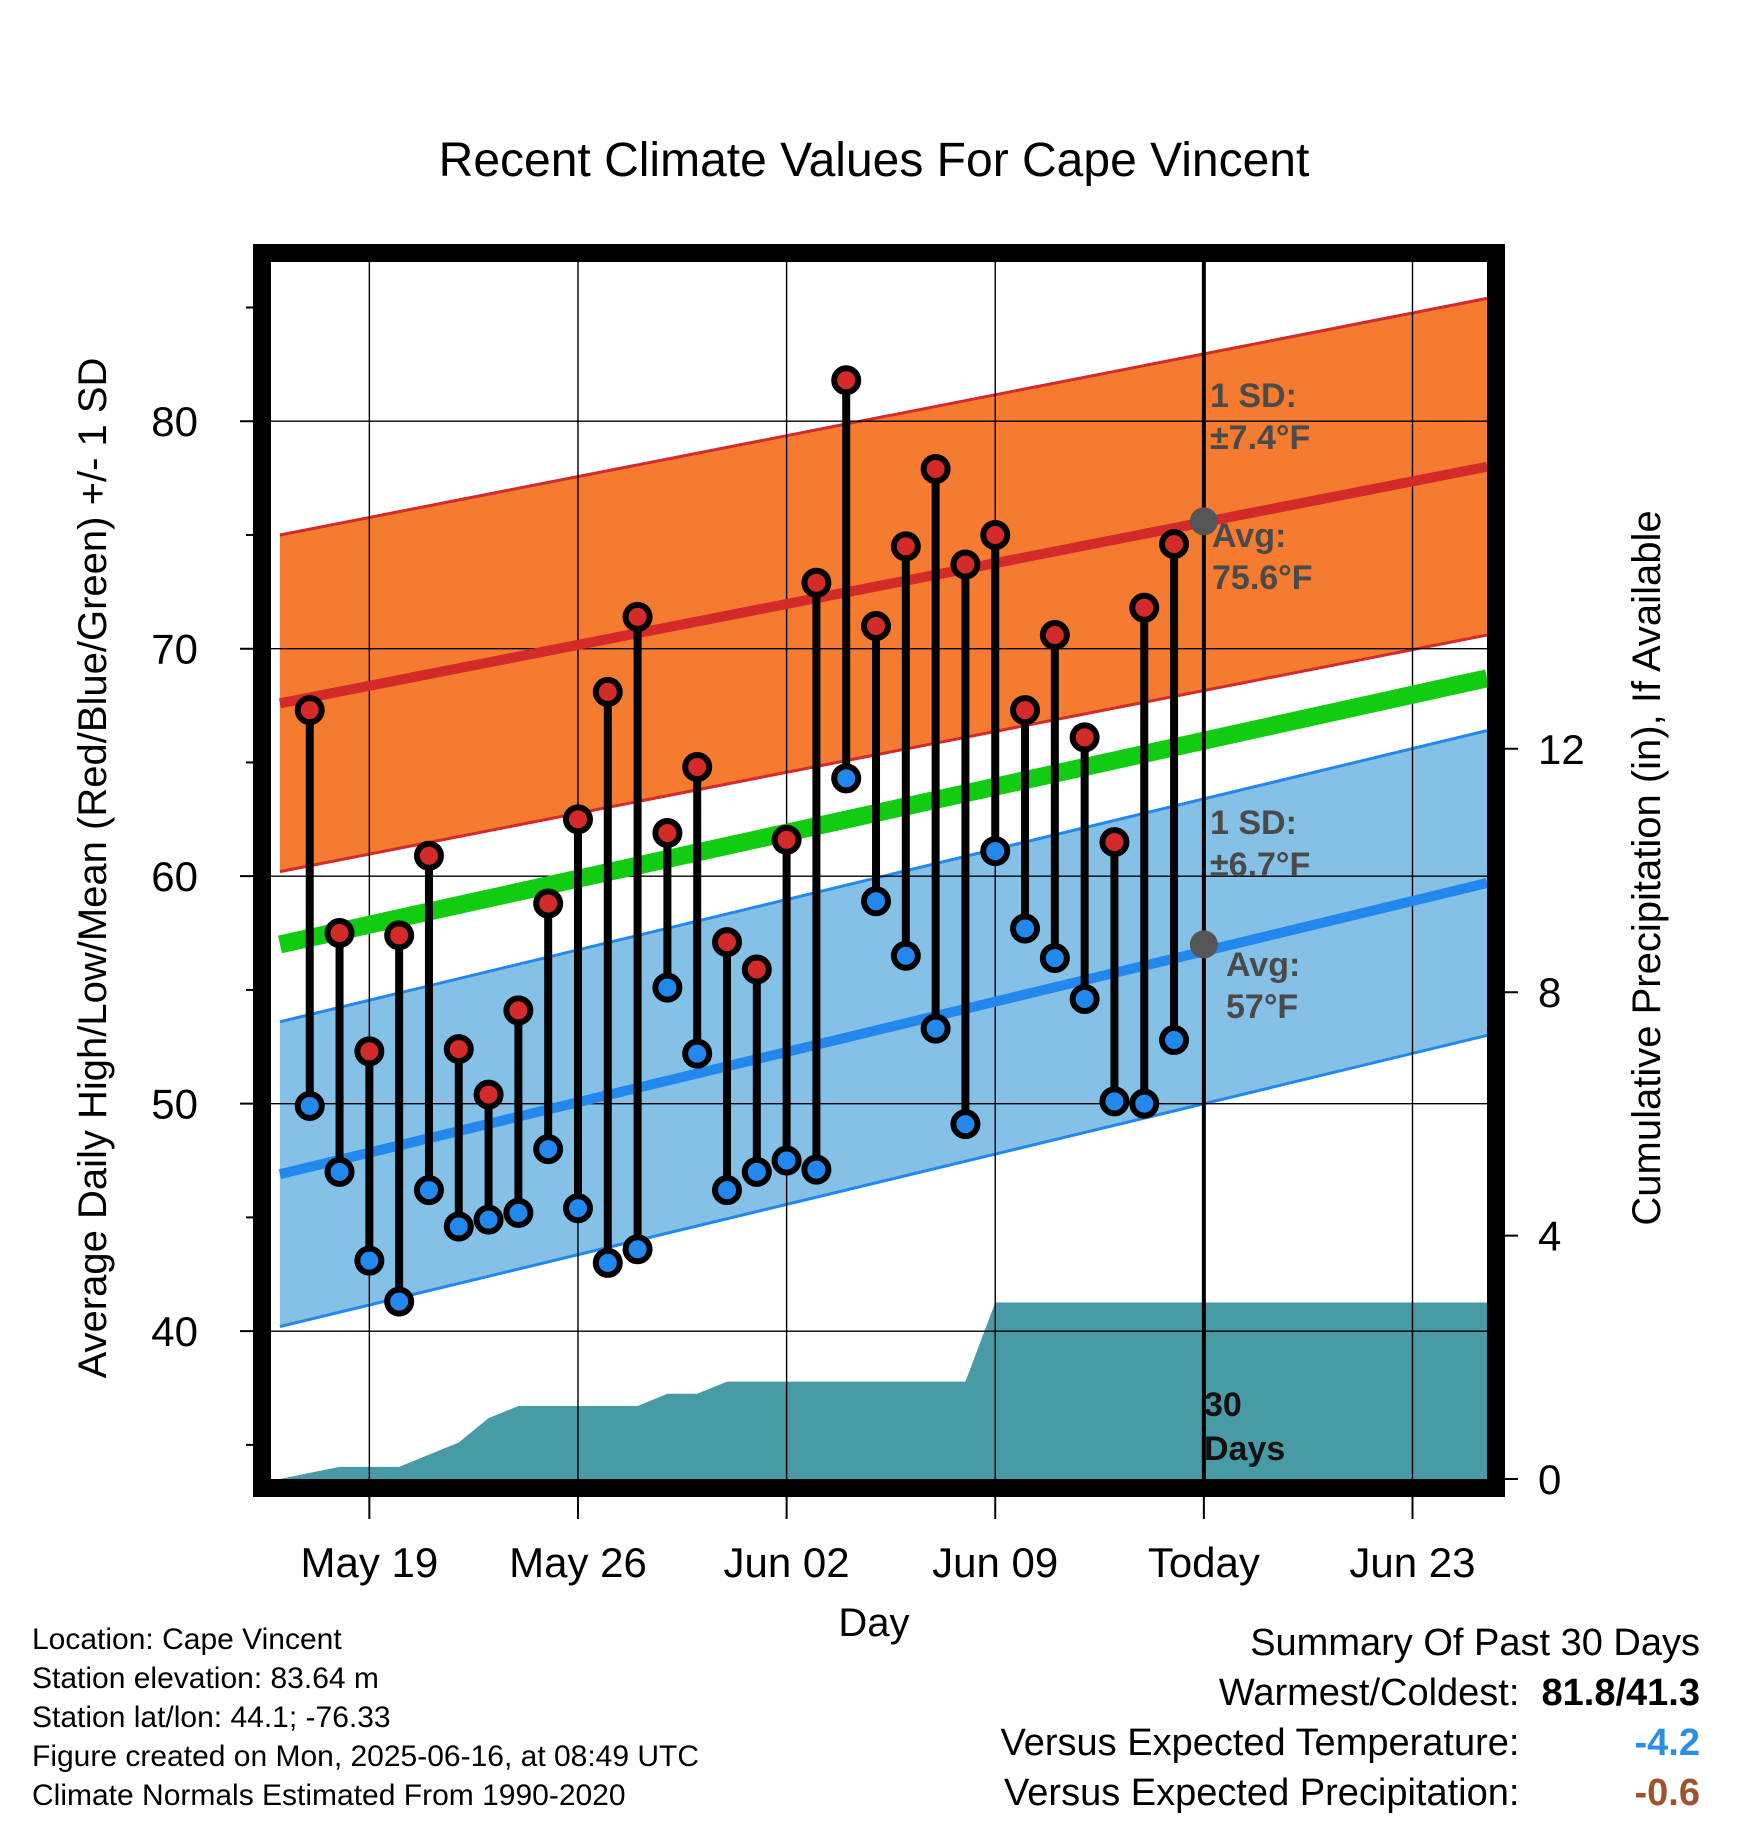 The width and height of the screenshot is (1748, 1828). What do you see at coordinates (1475, 1643) in the screenshot?
I see `summary-title: Summary Of Past 30 Days` at bounding box center [1475, 1643].